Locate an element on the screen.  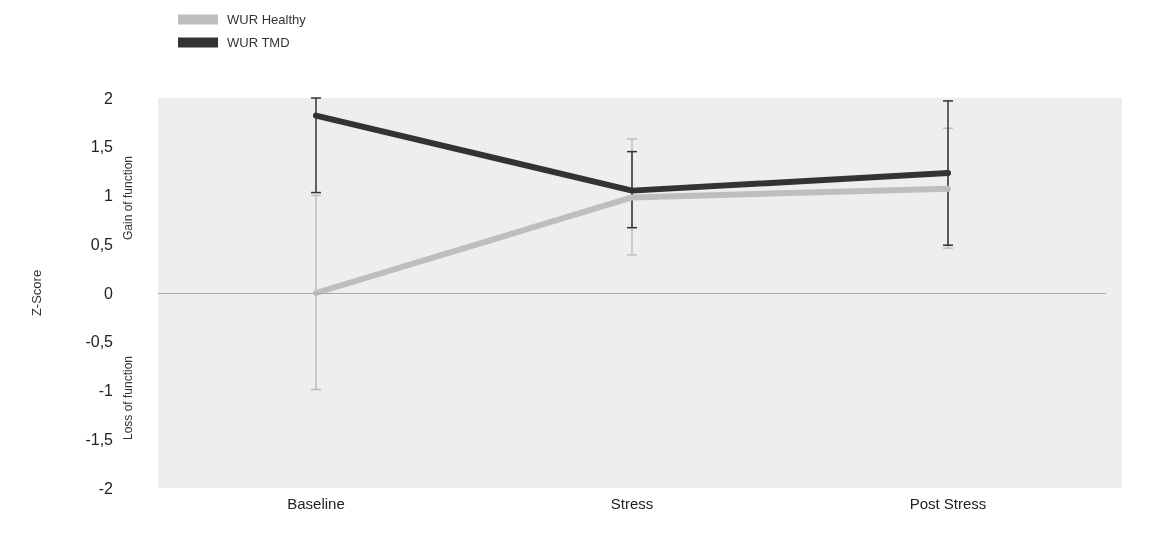
y-tick-label: -2 is located at coordinates (106, 488).